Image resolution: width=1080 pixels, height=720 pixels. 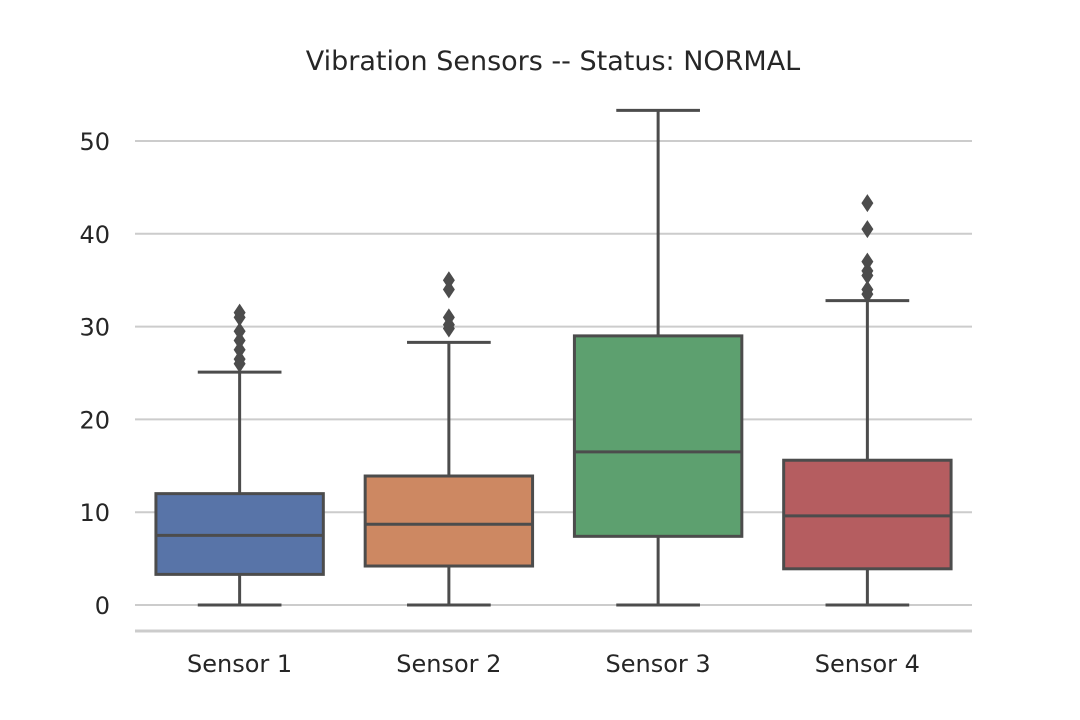 I want to click on x-tick-label: Sensor 4, so click(x=867, y=664).